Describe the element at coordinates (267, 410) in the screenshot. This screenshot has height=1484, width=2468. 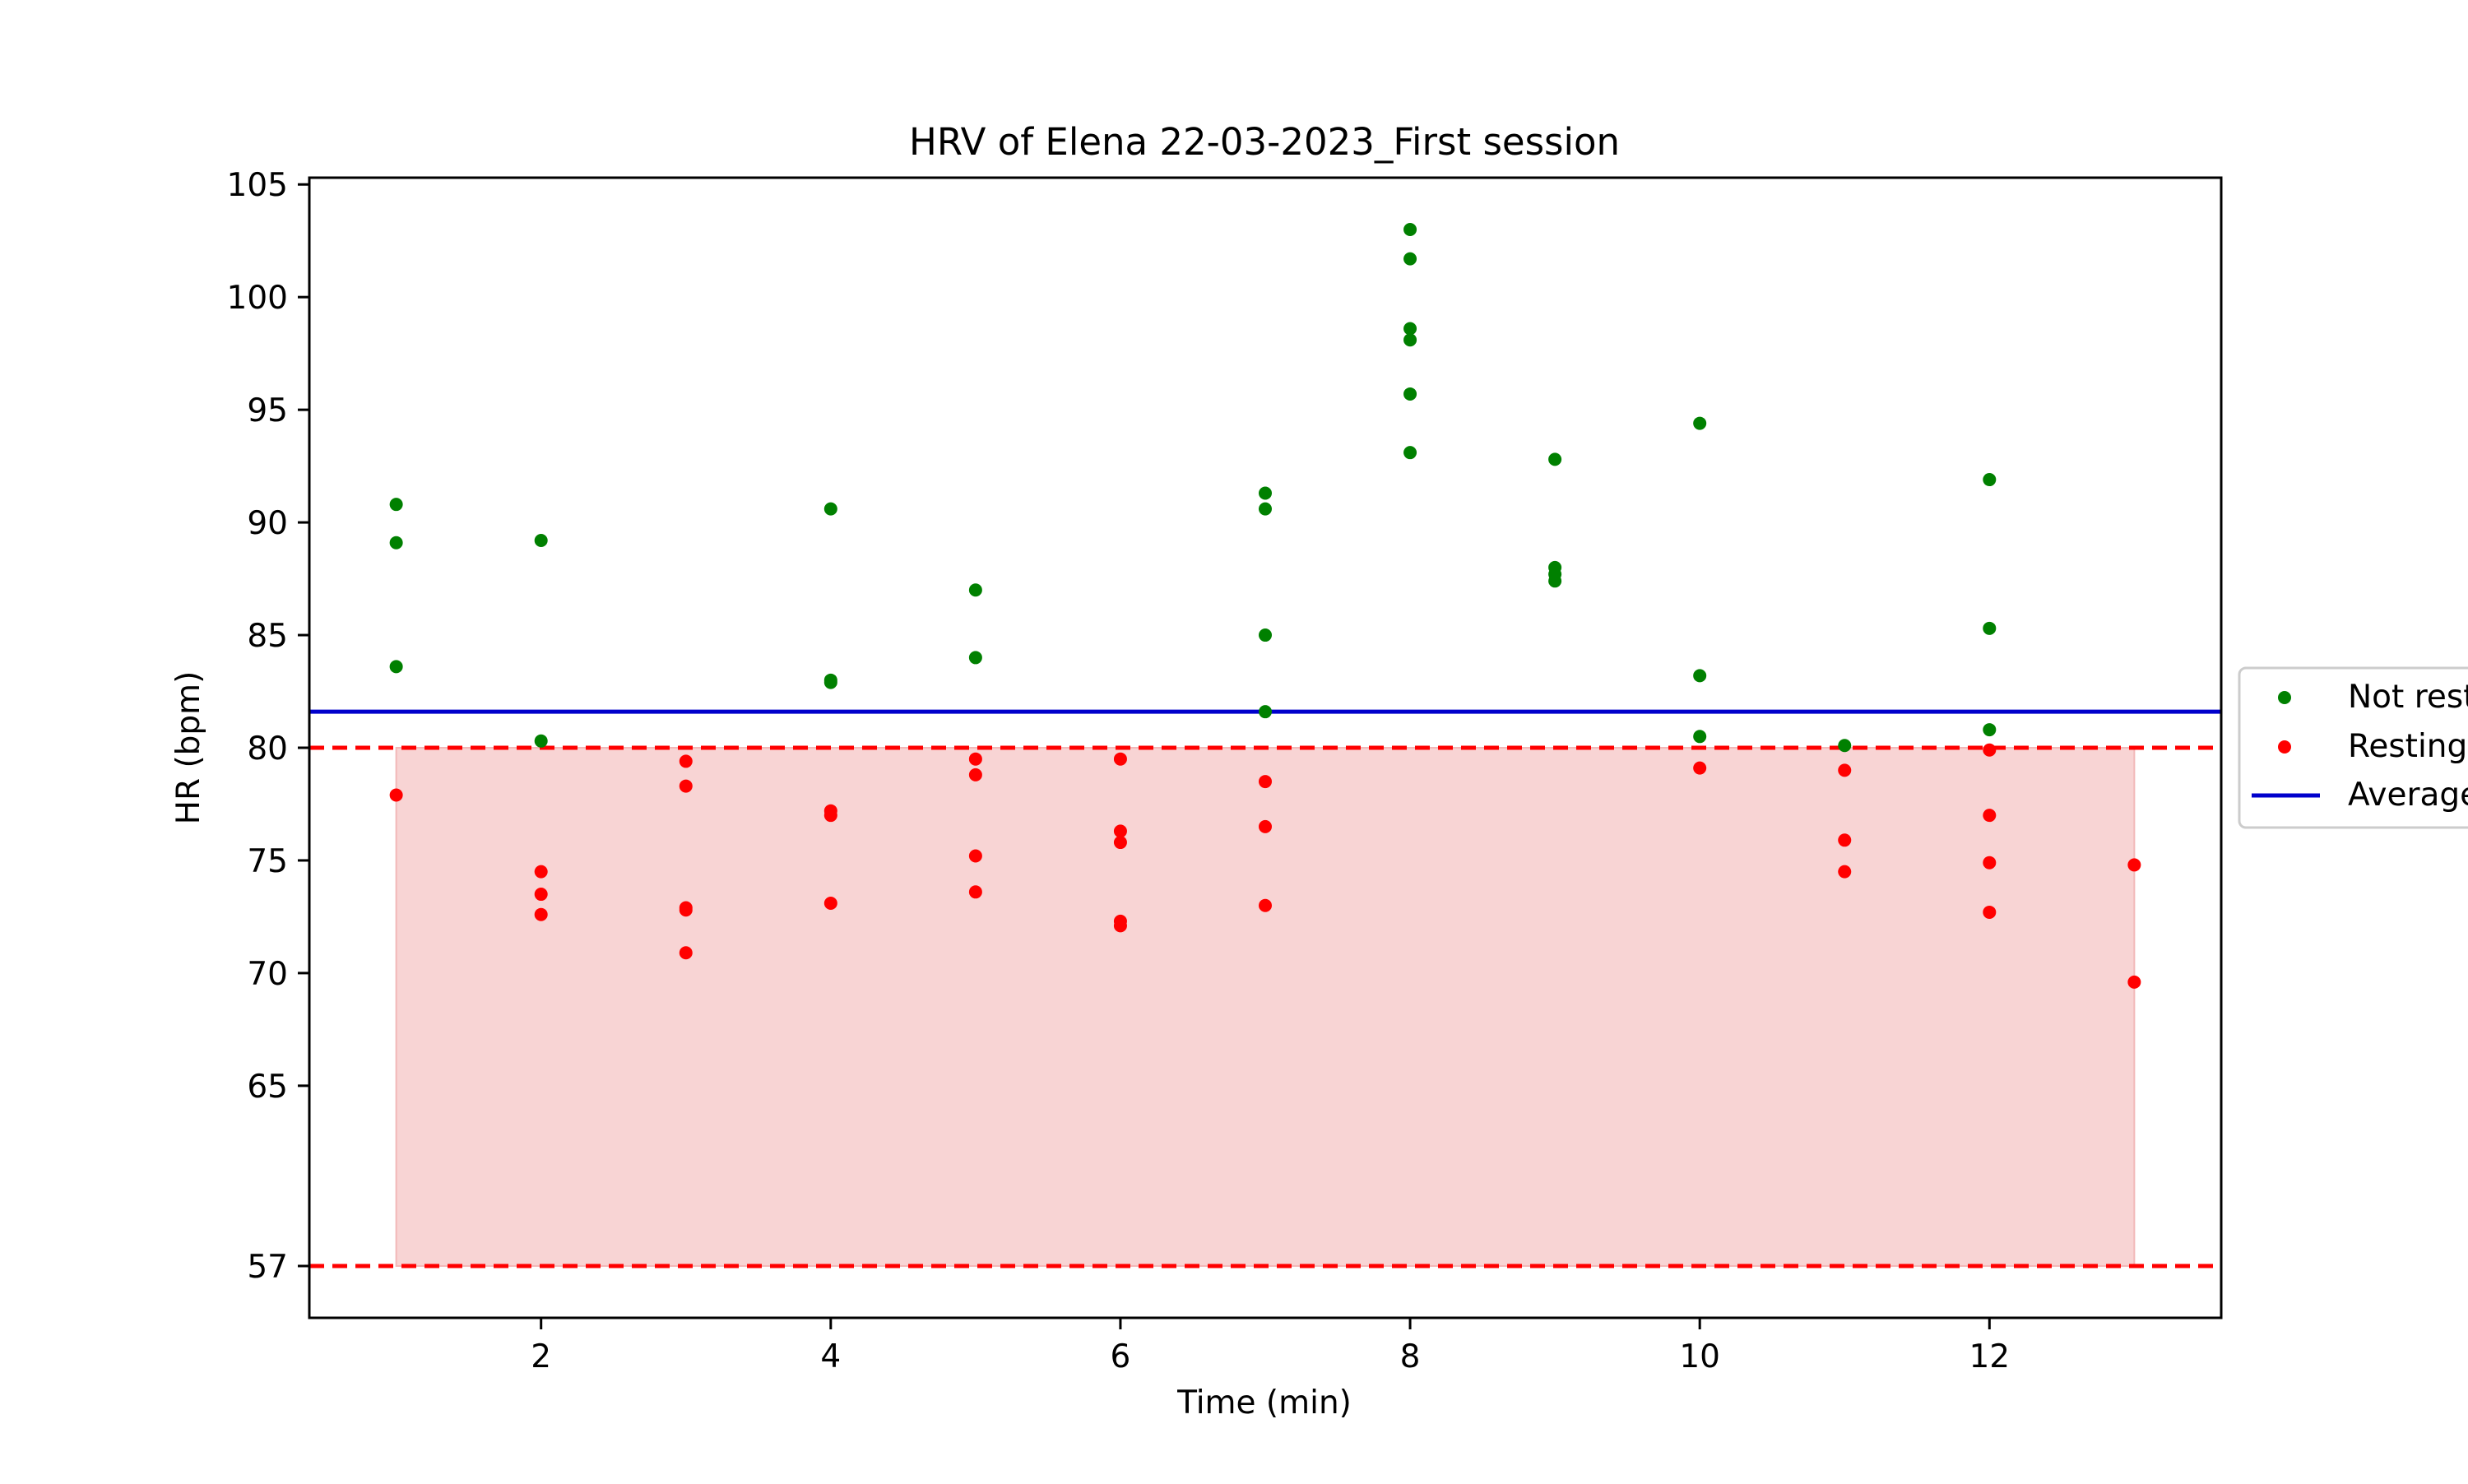
I see `y-tick-label: 95` at that location.